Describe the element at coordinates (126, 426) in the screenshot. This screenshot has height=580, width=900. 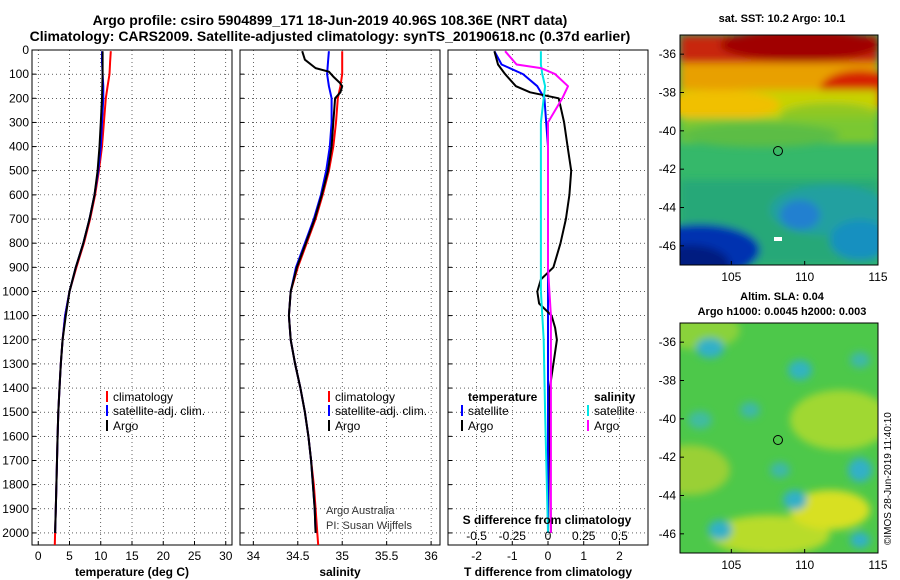
I see `legend-argo: Argo` at that location.